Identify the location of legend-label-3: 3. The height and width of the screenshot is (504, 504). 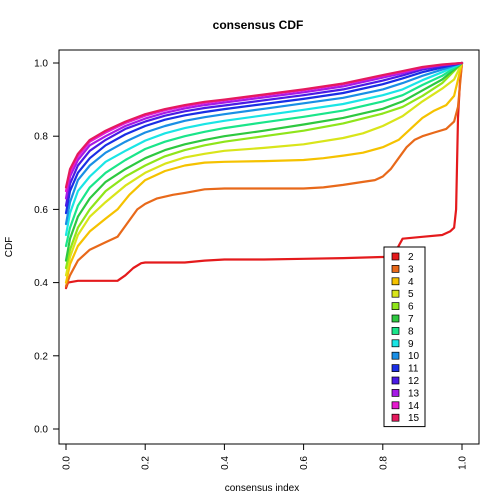
(411, 269).